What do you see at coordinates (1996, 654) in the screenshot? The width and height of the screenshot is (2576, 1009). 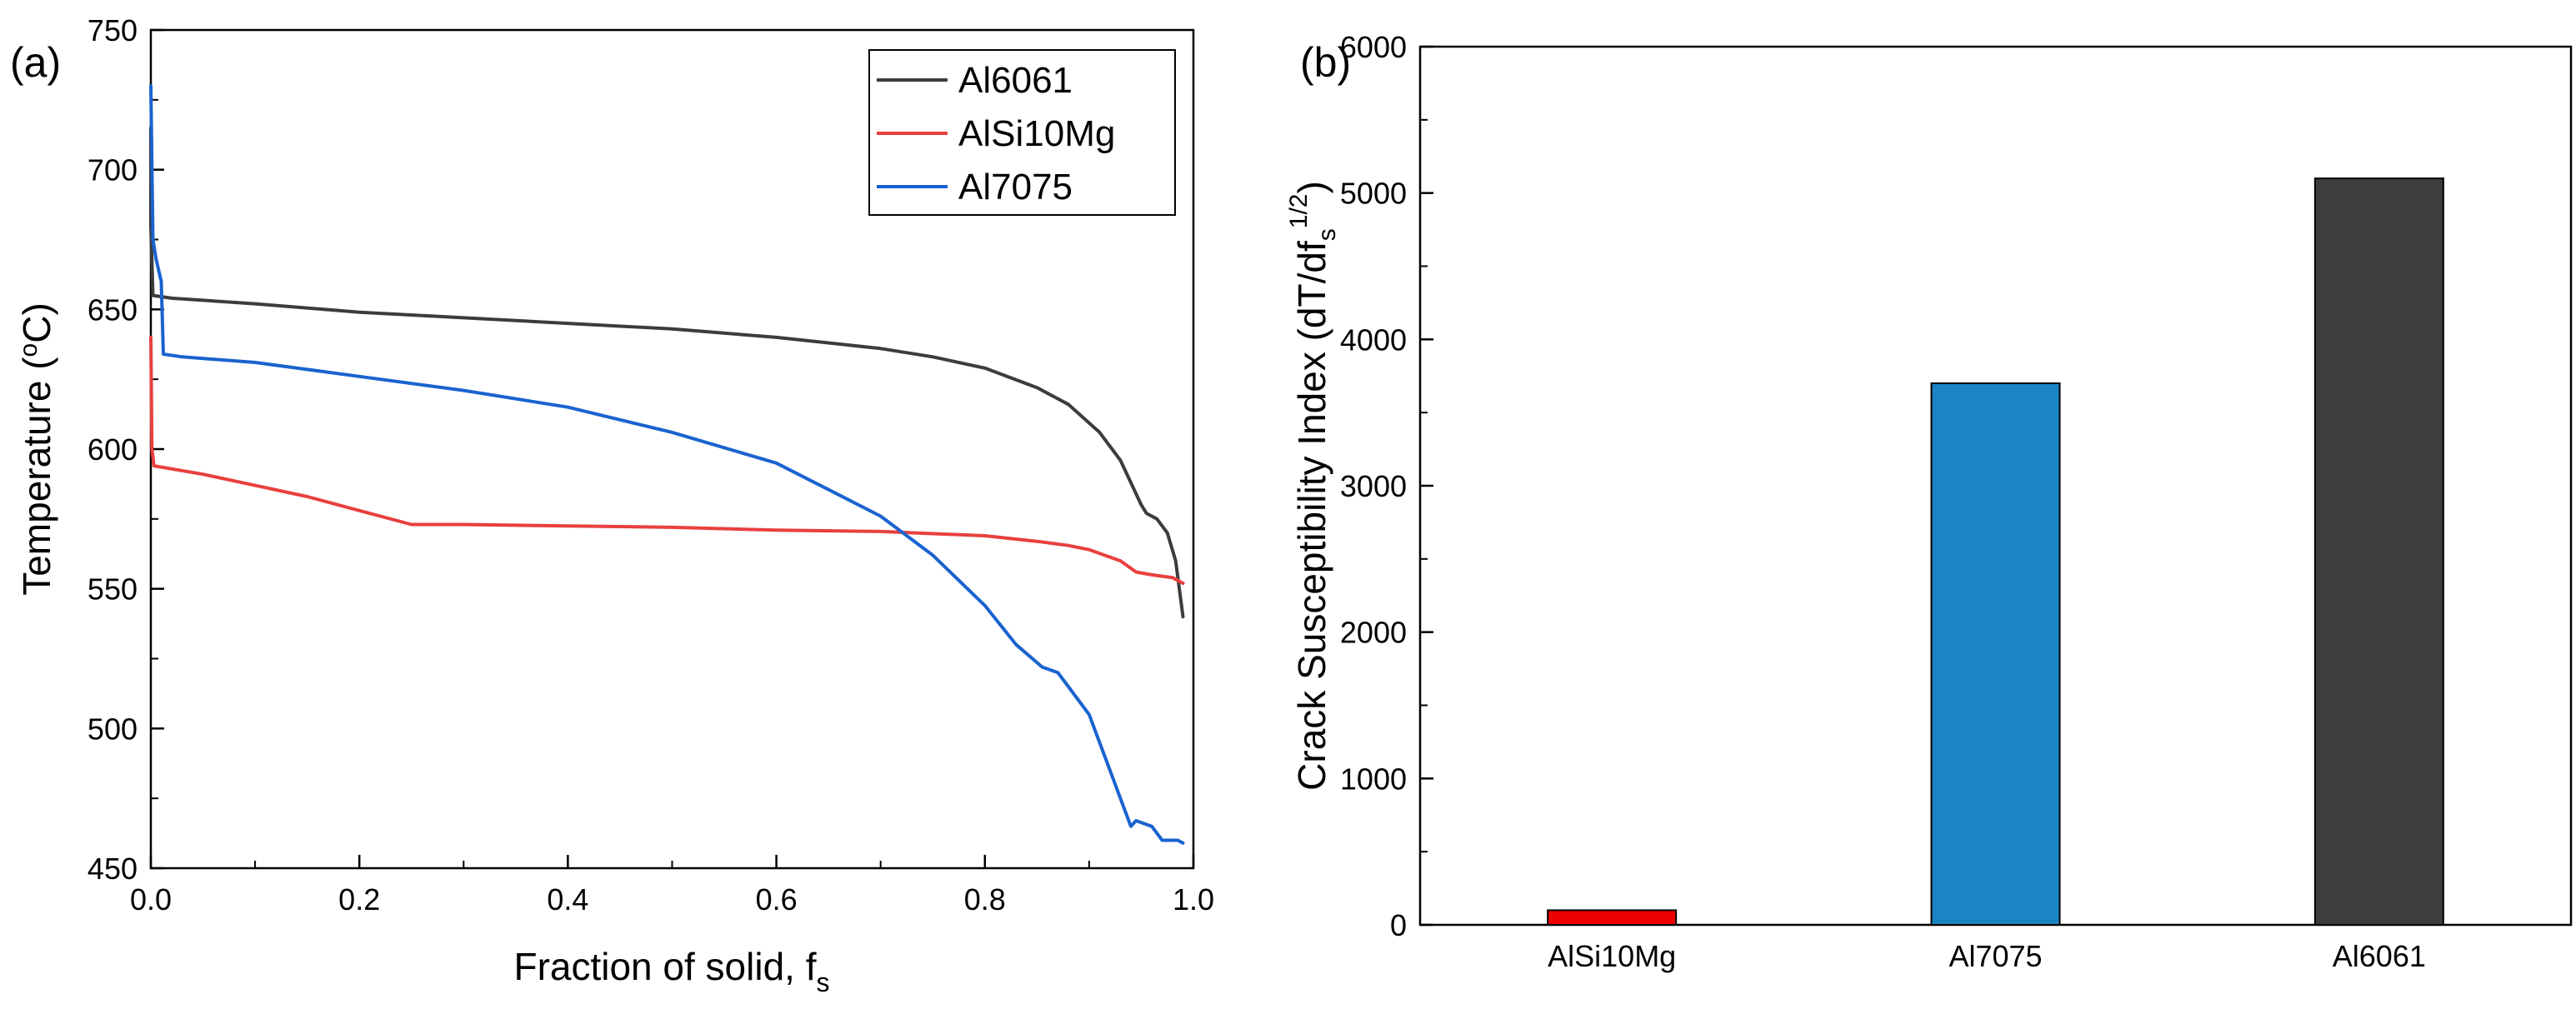 I see `bar-al7075` at bounding box center [1996, 654].